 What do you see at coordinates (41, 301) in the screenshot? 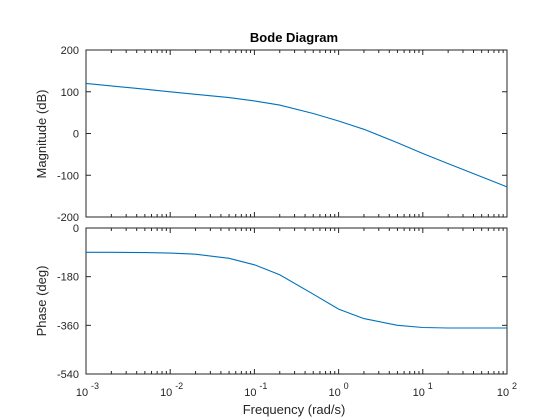
I see `phase-ylabel: Phase (deg)` at bounding box center [41, 301].